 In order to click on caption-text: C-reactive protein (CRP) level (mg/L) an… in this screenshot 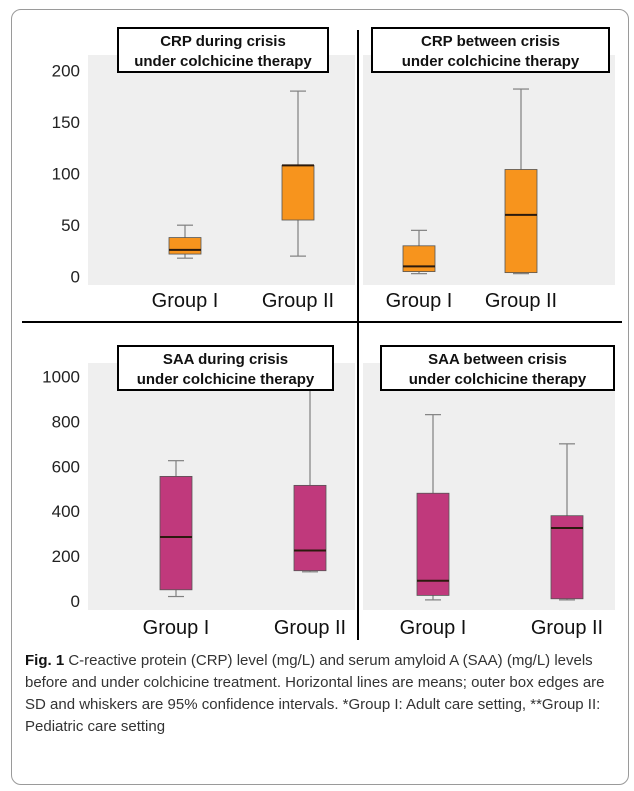, I will do `click(315, 693)`.